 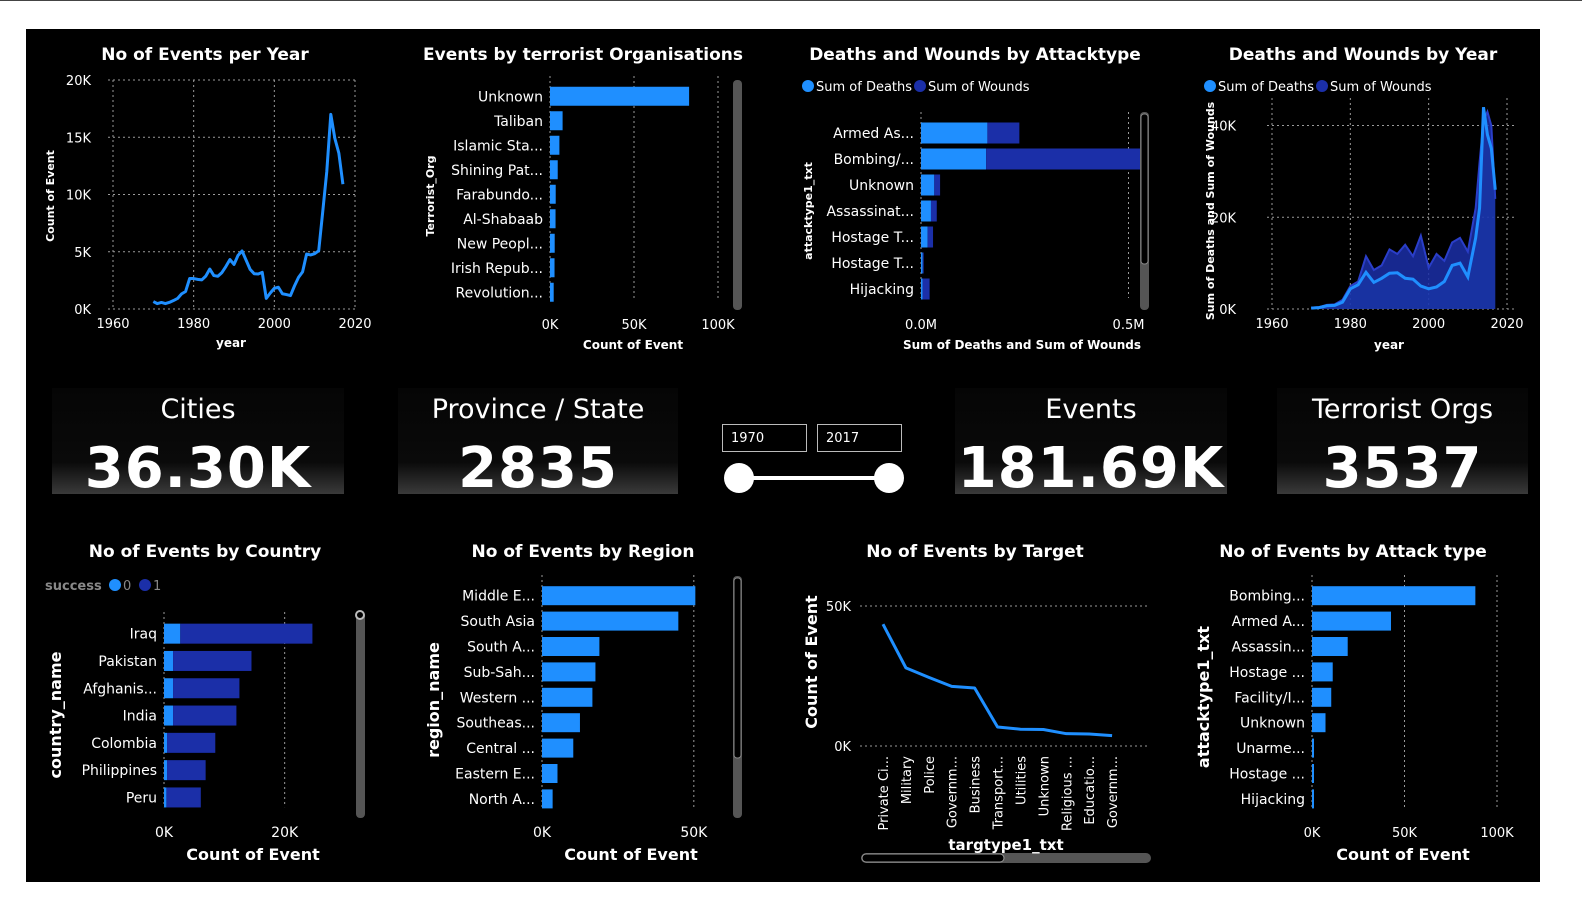 What do you see at coordinates (79, 81) in the screenshot?
I see `y-tick-label: 20K` at bounding box center [79, 81].